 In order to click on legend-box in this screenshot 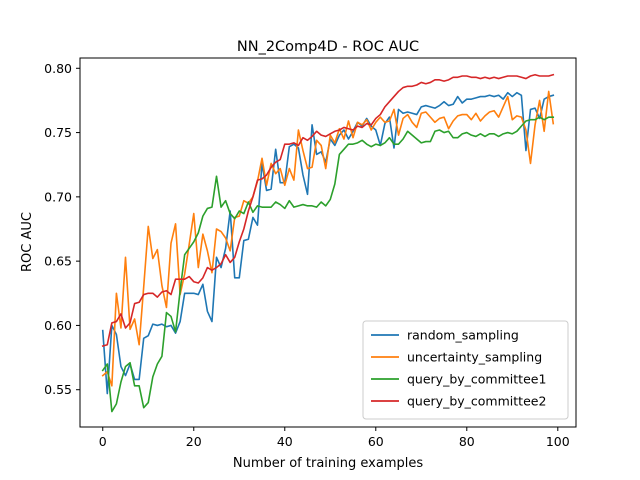, I will do `click(465, 370)`.